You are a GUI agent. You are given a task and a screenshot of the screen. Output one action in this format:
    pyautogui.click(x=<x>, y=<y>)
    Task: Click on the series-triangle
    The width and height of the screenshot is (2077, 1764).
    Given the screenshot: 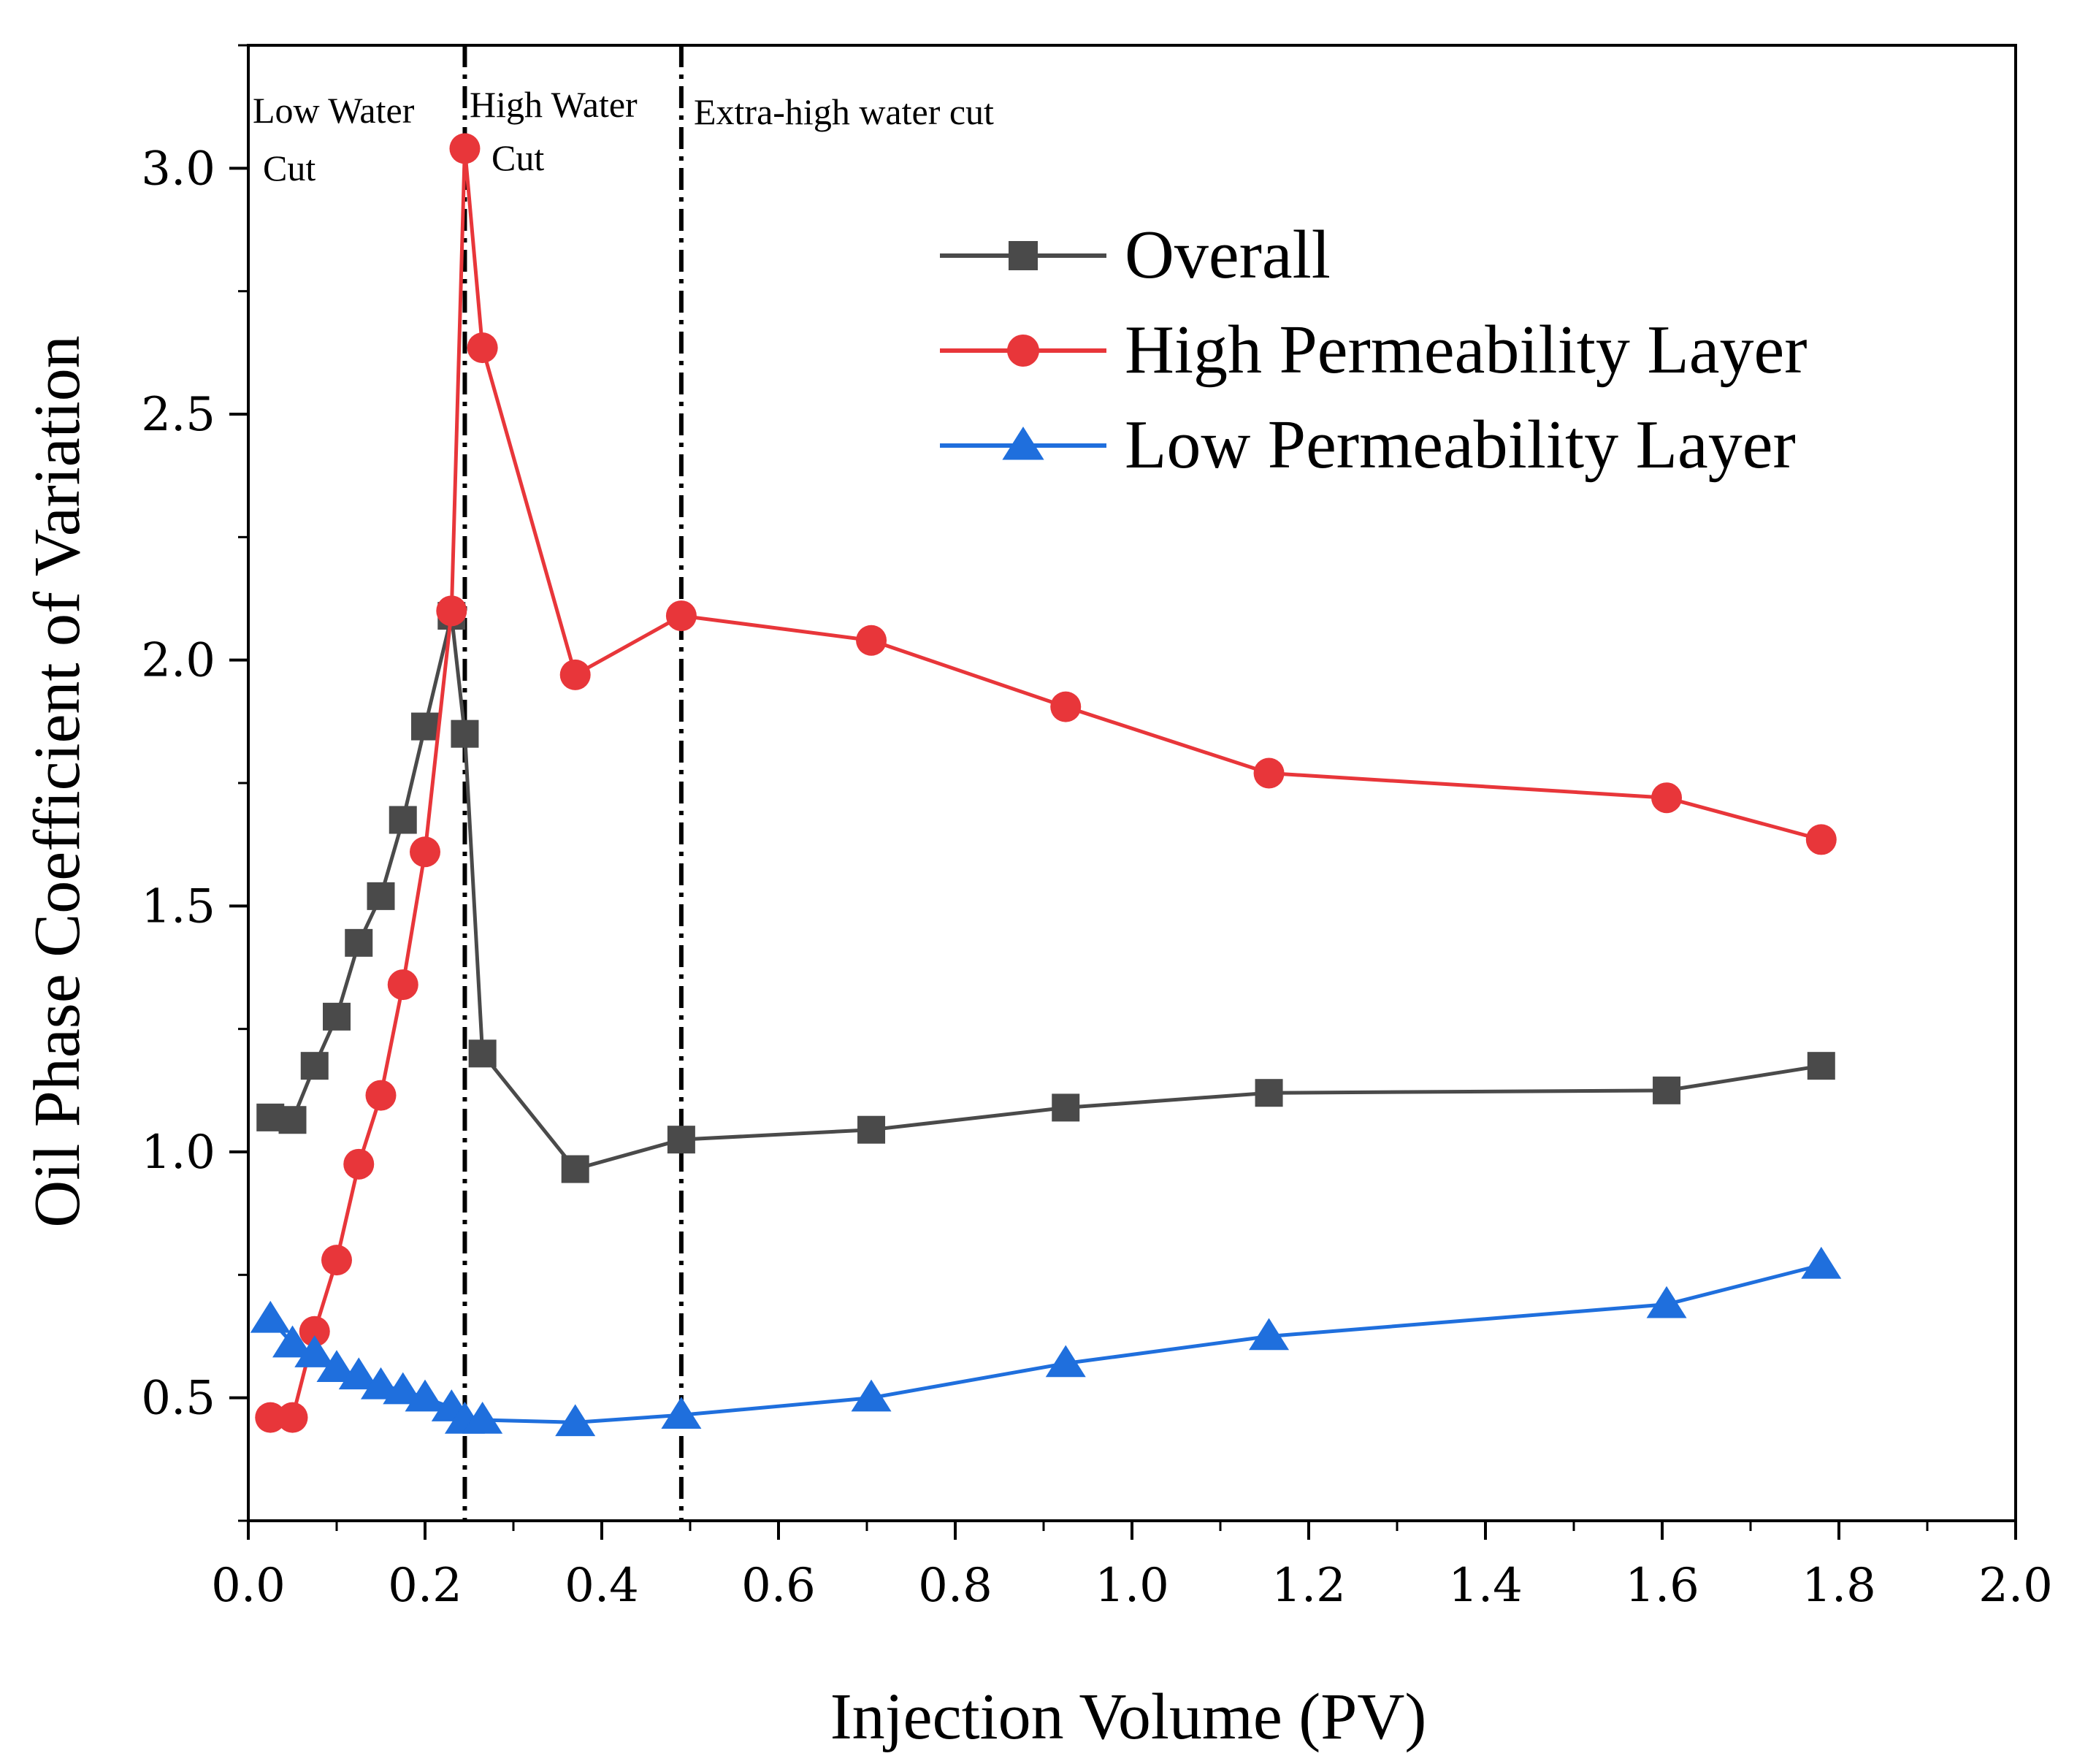 What is the action you would take?
    pyautogui.click(x=1046, y=1341)
    